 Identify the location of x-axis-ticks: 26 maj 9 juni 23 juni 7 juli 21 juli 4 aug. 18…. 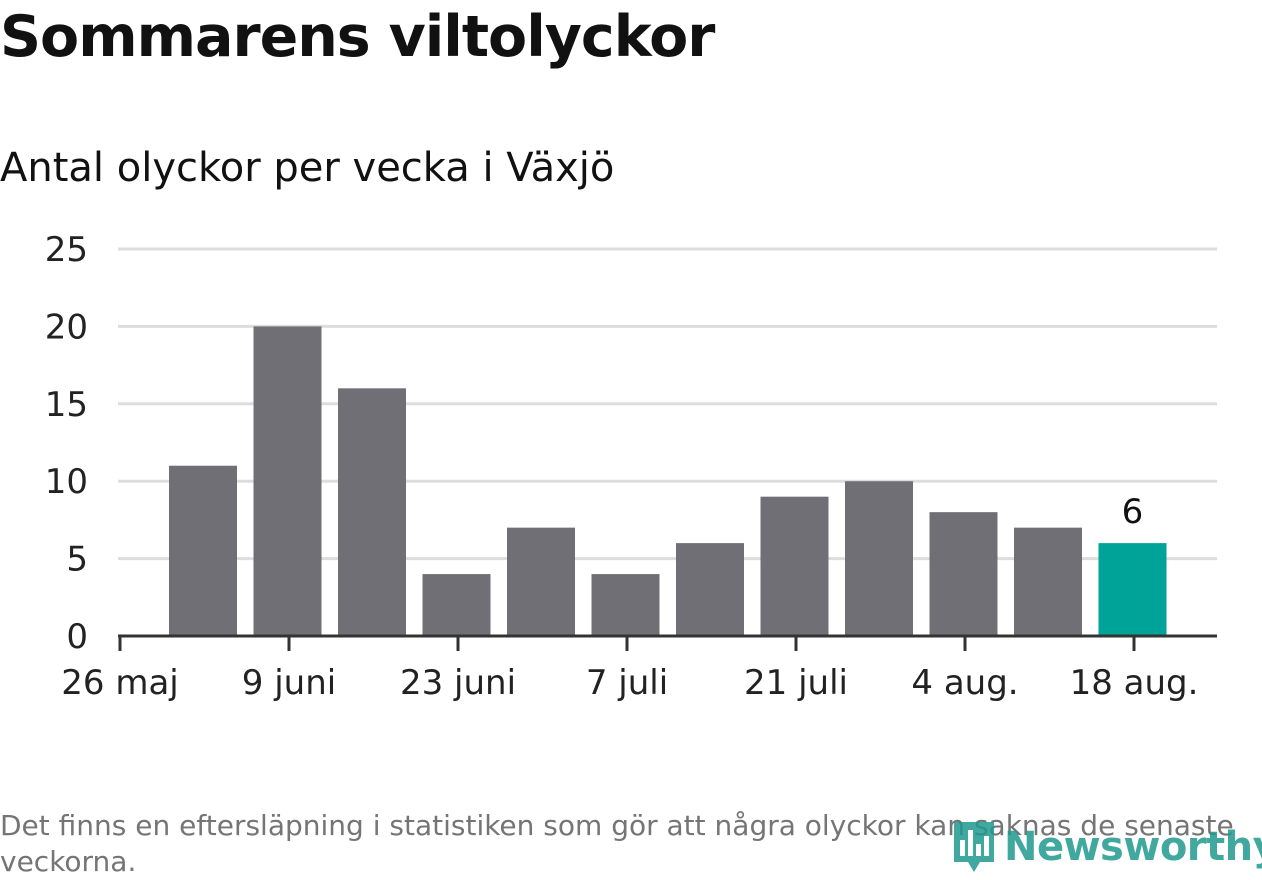
(629, 669).